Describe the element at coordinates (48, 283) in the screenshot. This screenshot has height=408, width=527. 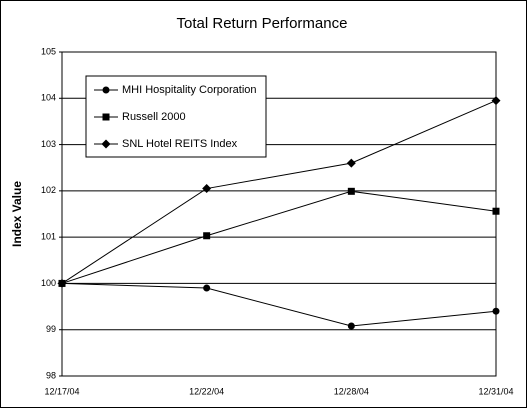
I see `y-tick-label: 100` at that location.